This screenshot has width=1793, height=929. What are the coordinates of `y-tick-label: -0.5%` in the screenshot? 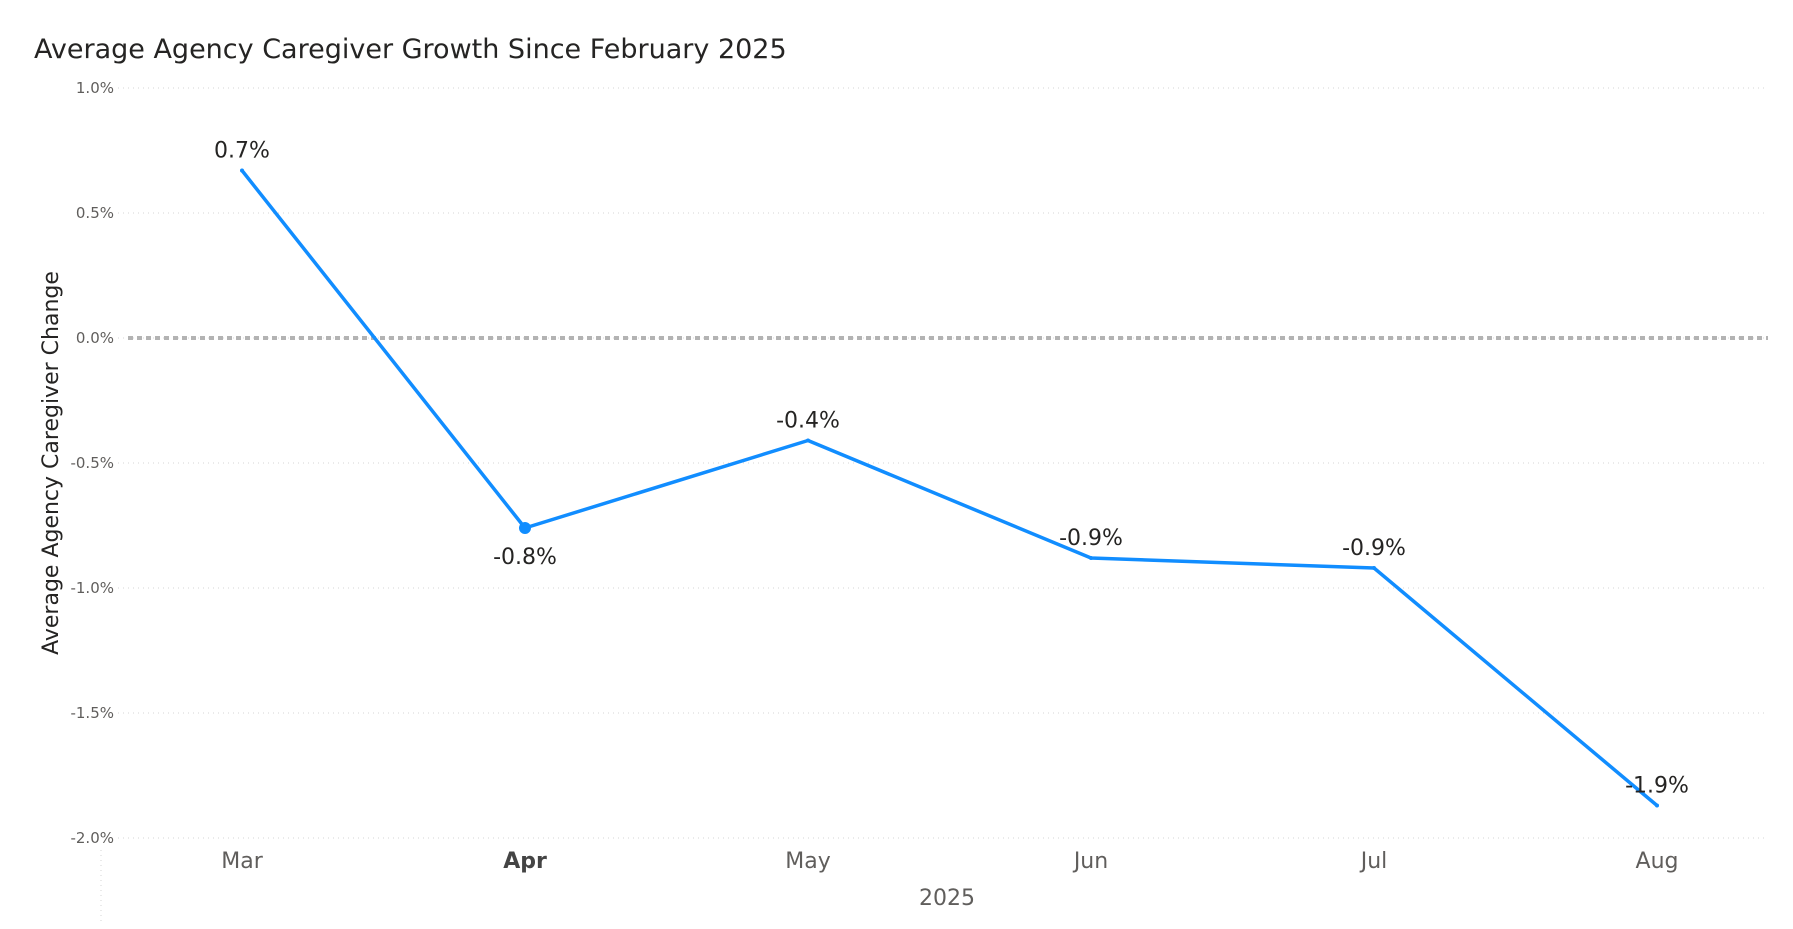 It's located at (92, 463).